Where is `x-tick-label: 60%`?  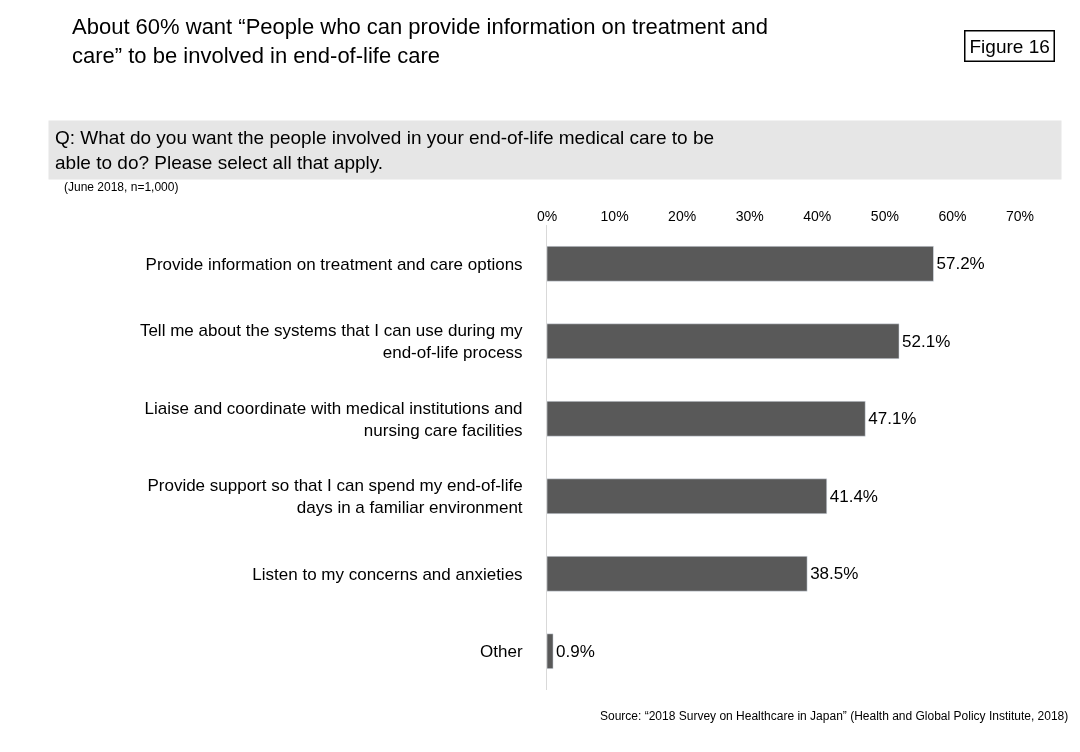 x-tick-label: 60% is located at coordinates (952, 216).